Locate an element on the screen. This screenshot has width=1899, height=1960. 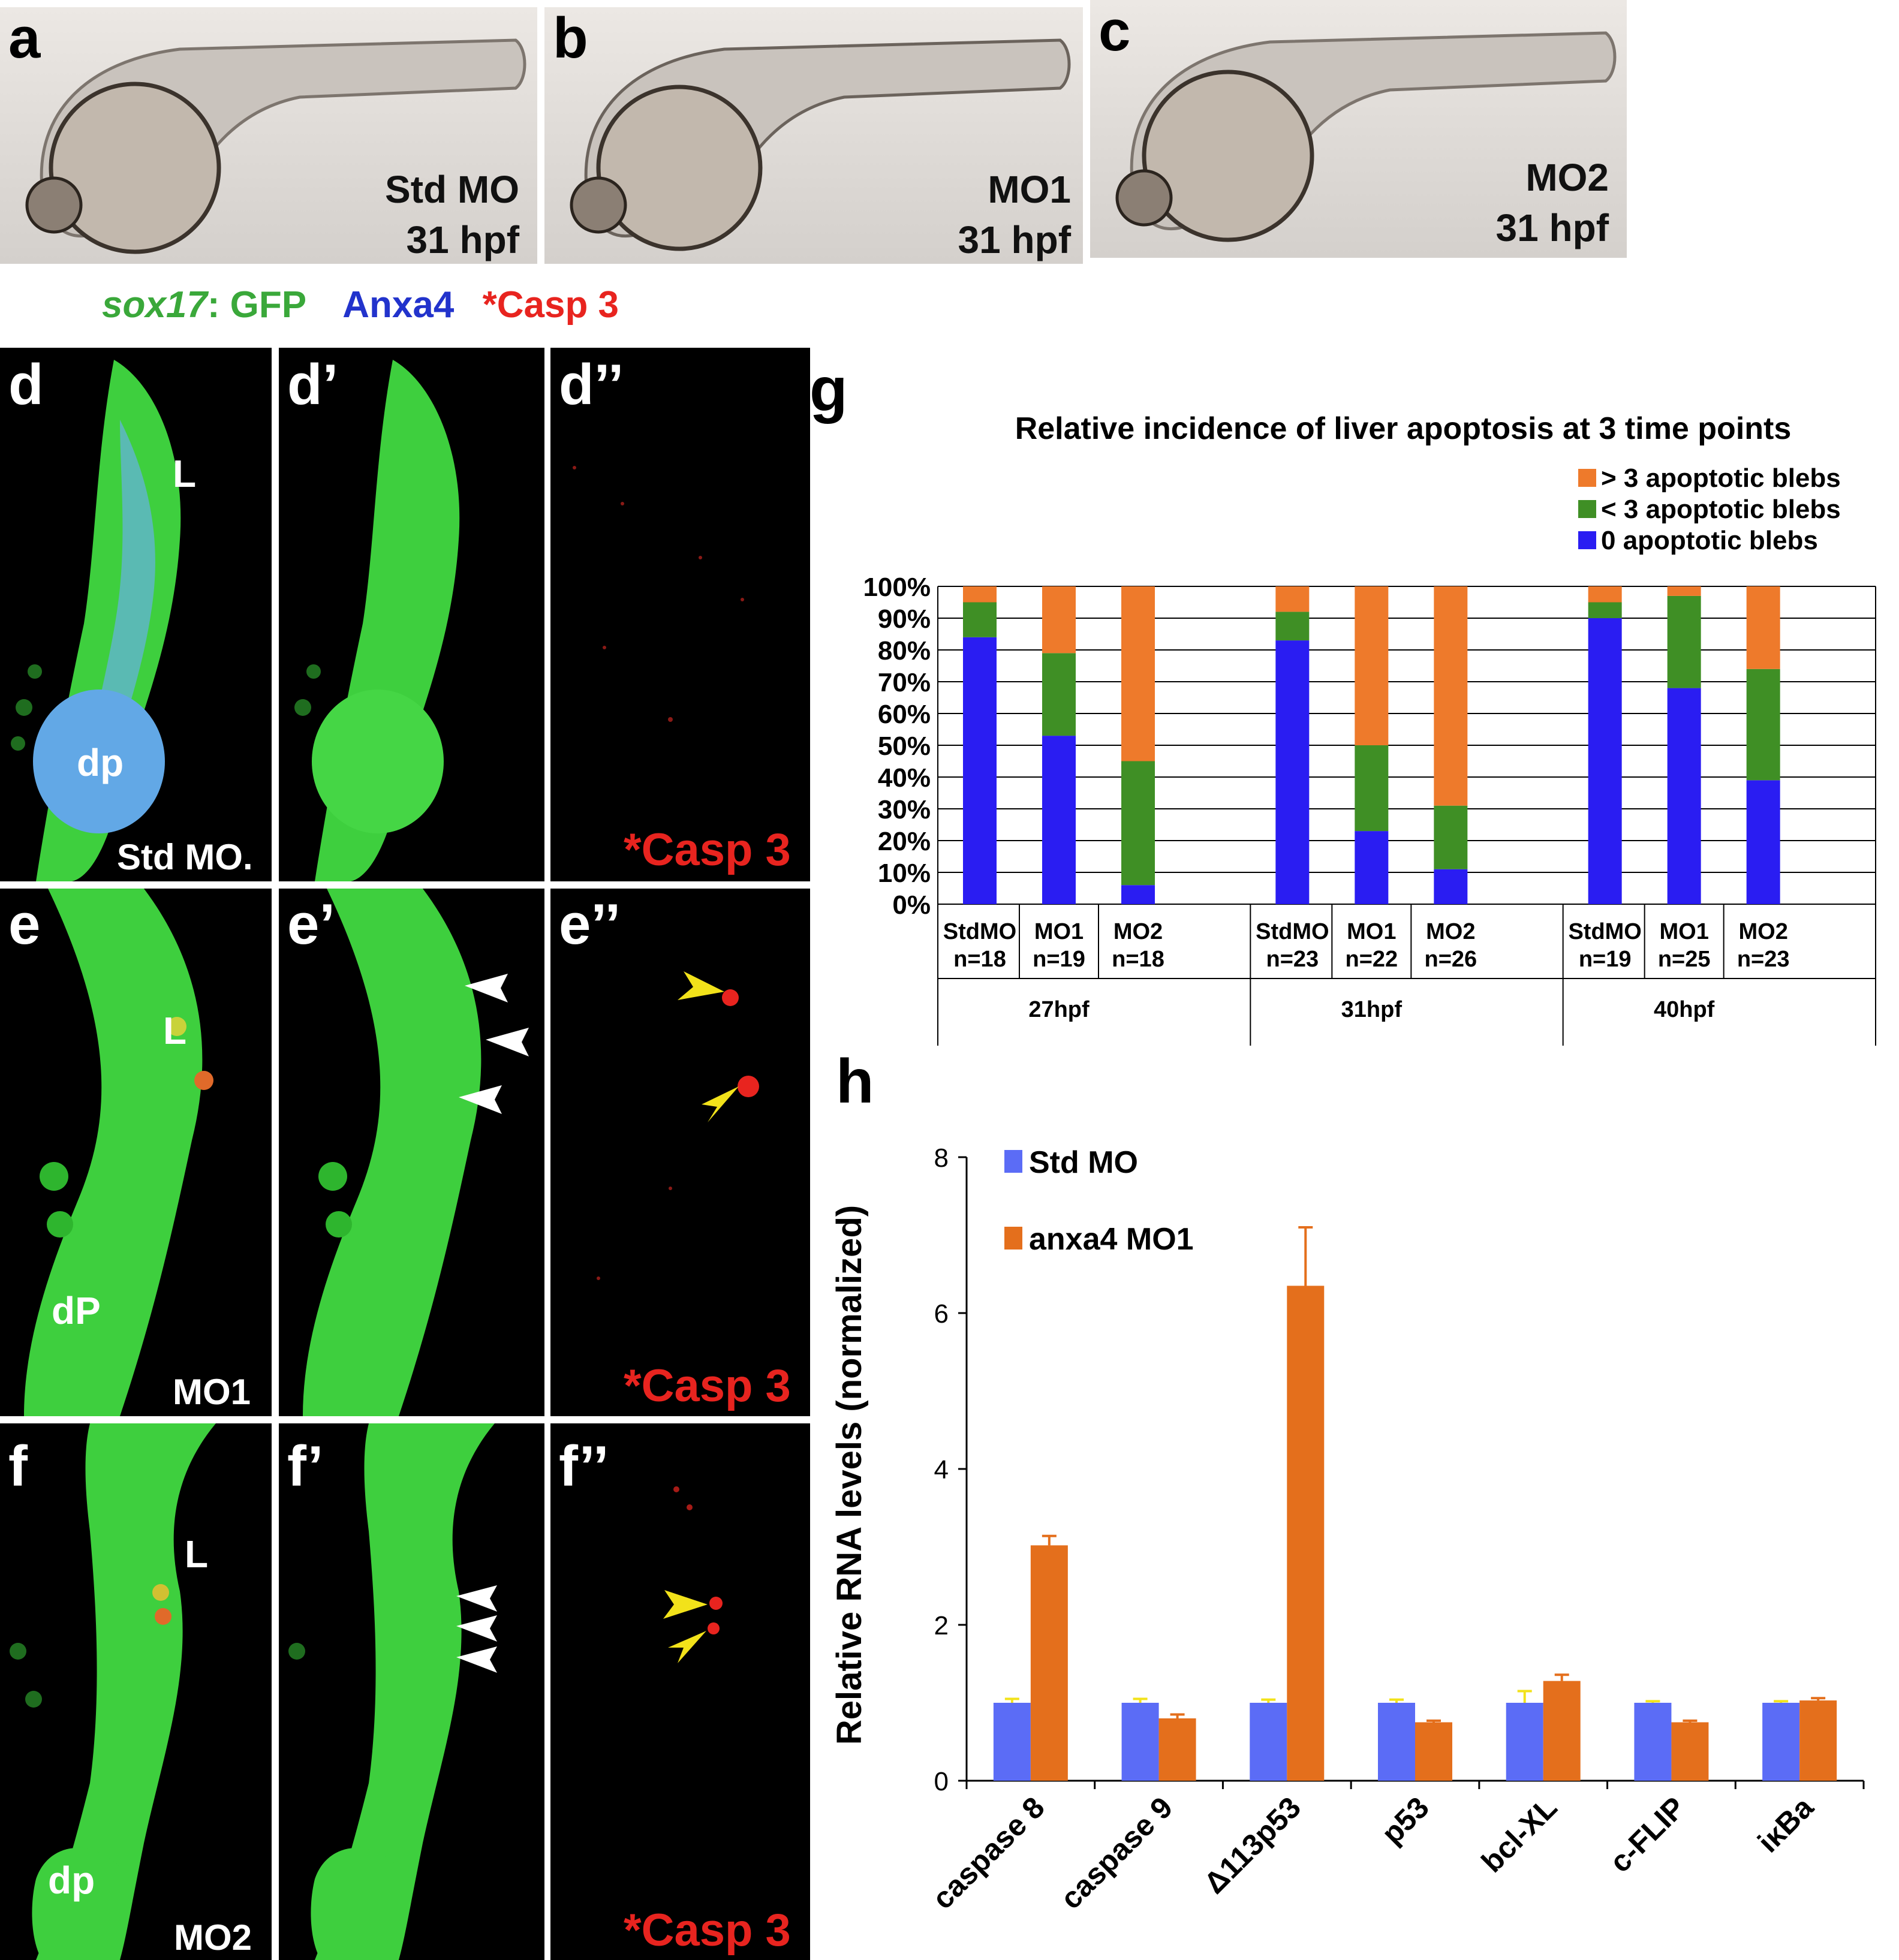
bar-27hpf-StdMO-series1 is located at coordinates (980, 619).